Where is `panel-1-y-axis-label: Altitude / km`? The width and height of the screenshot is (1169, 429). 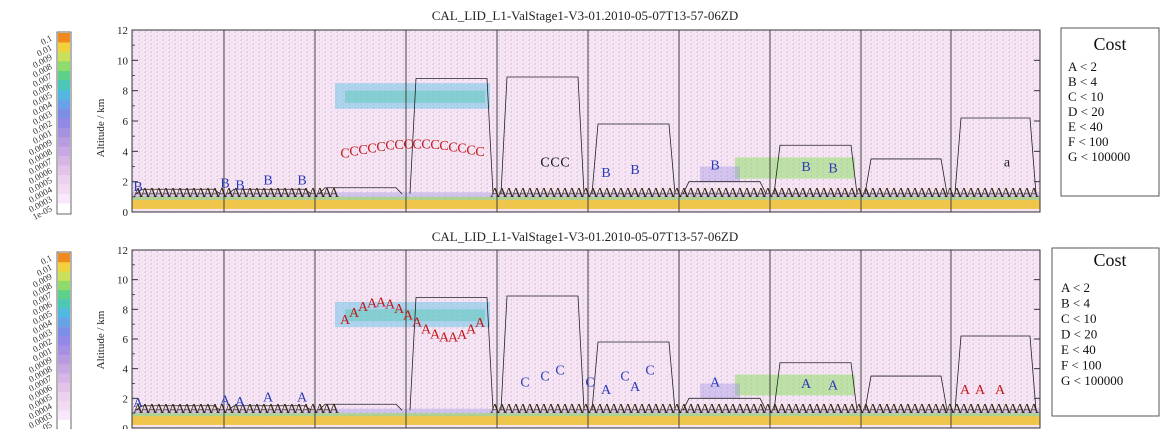
panel-1-y-axis-label: Altitude / km is located at coordinates (101, 127).